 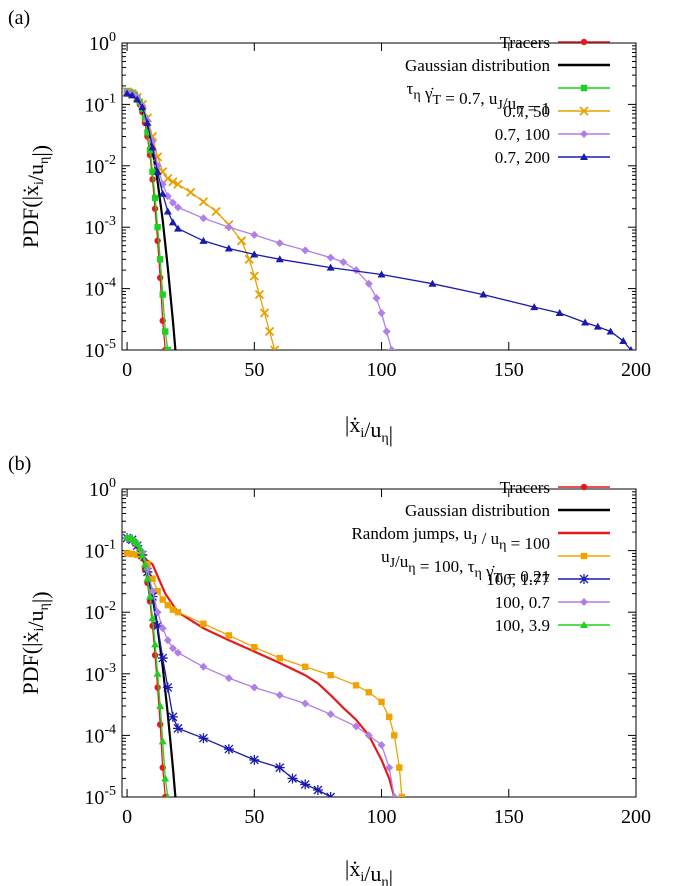 What do you see at coordinates (100, 673) in the screenshot?
I see `y-tick-label: 10⁻³` at bounding box center [100, 673].